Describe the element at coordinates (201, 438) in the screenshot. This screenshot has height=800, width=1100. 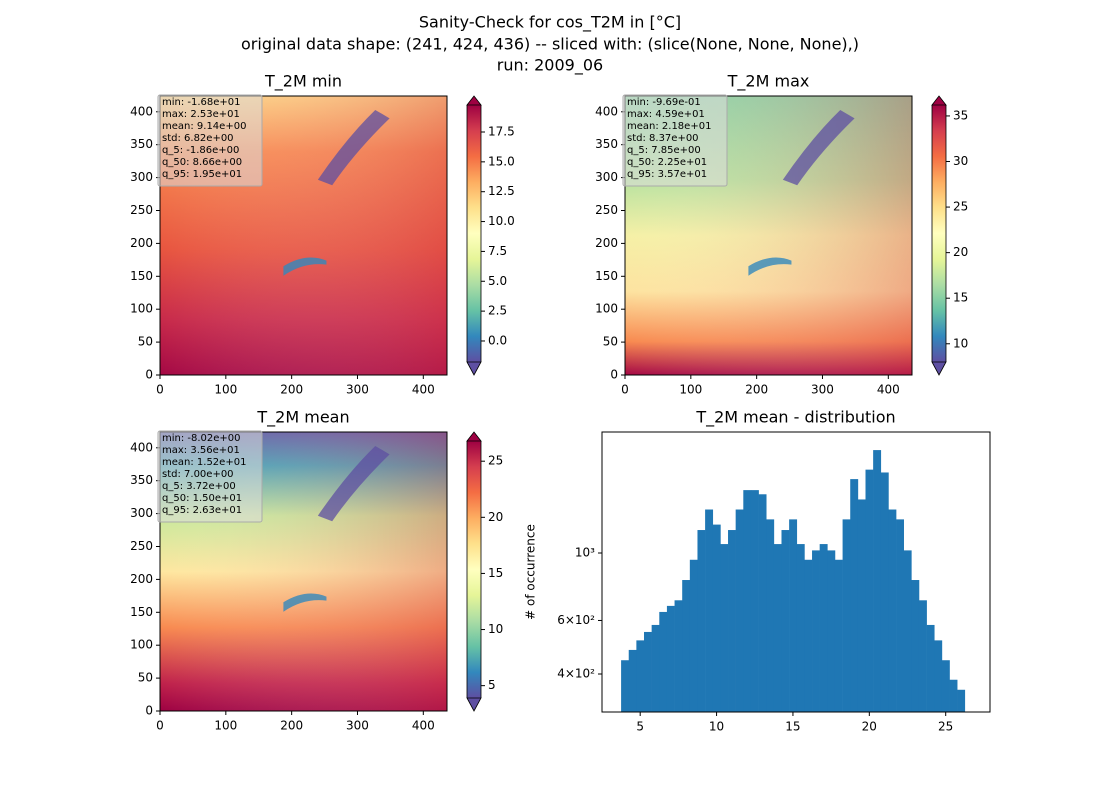
I see `stats-text: min: -8.02e+00` at that location.